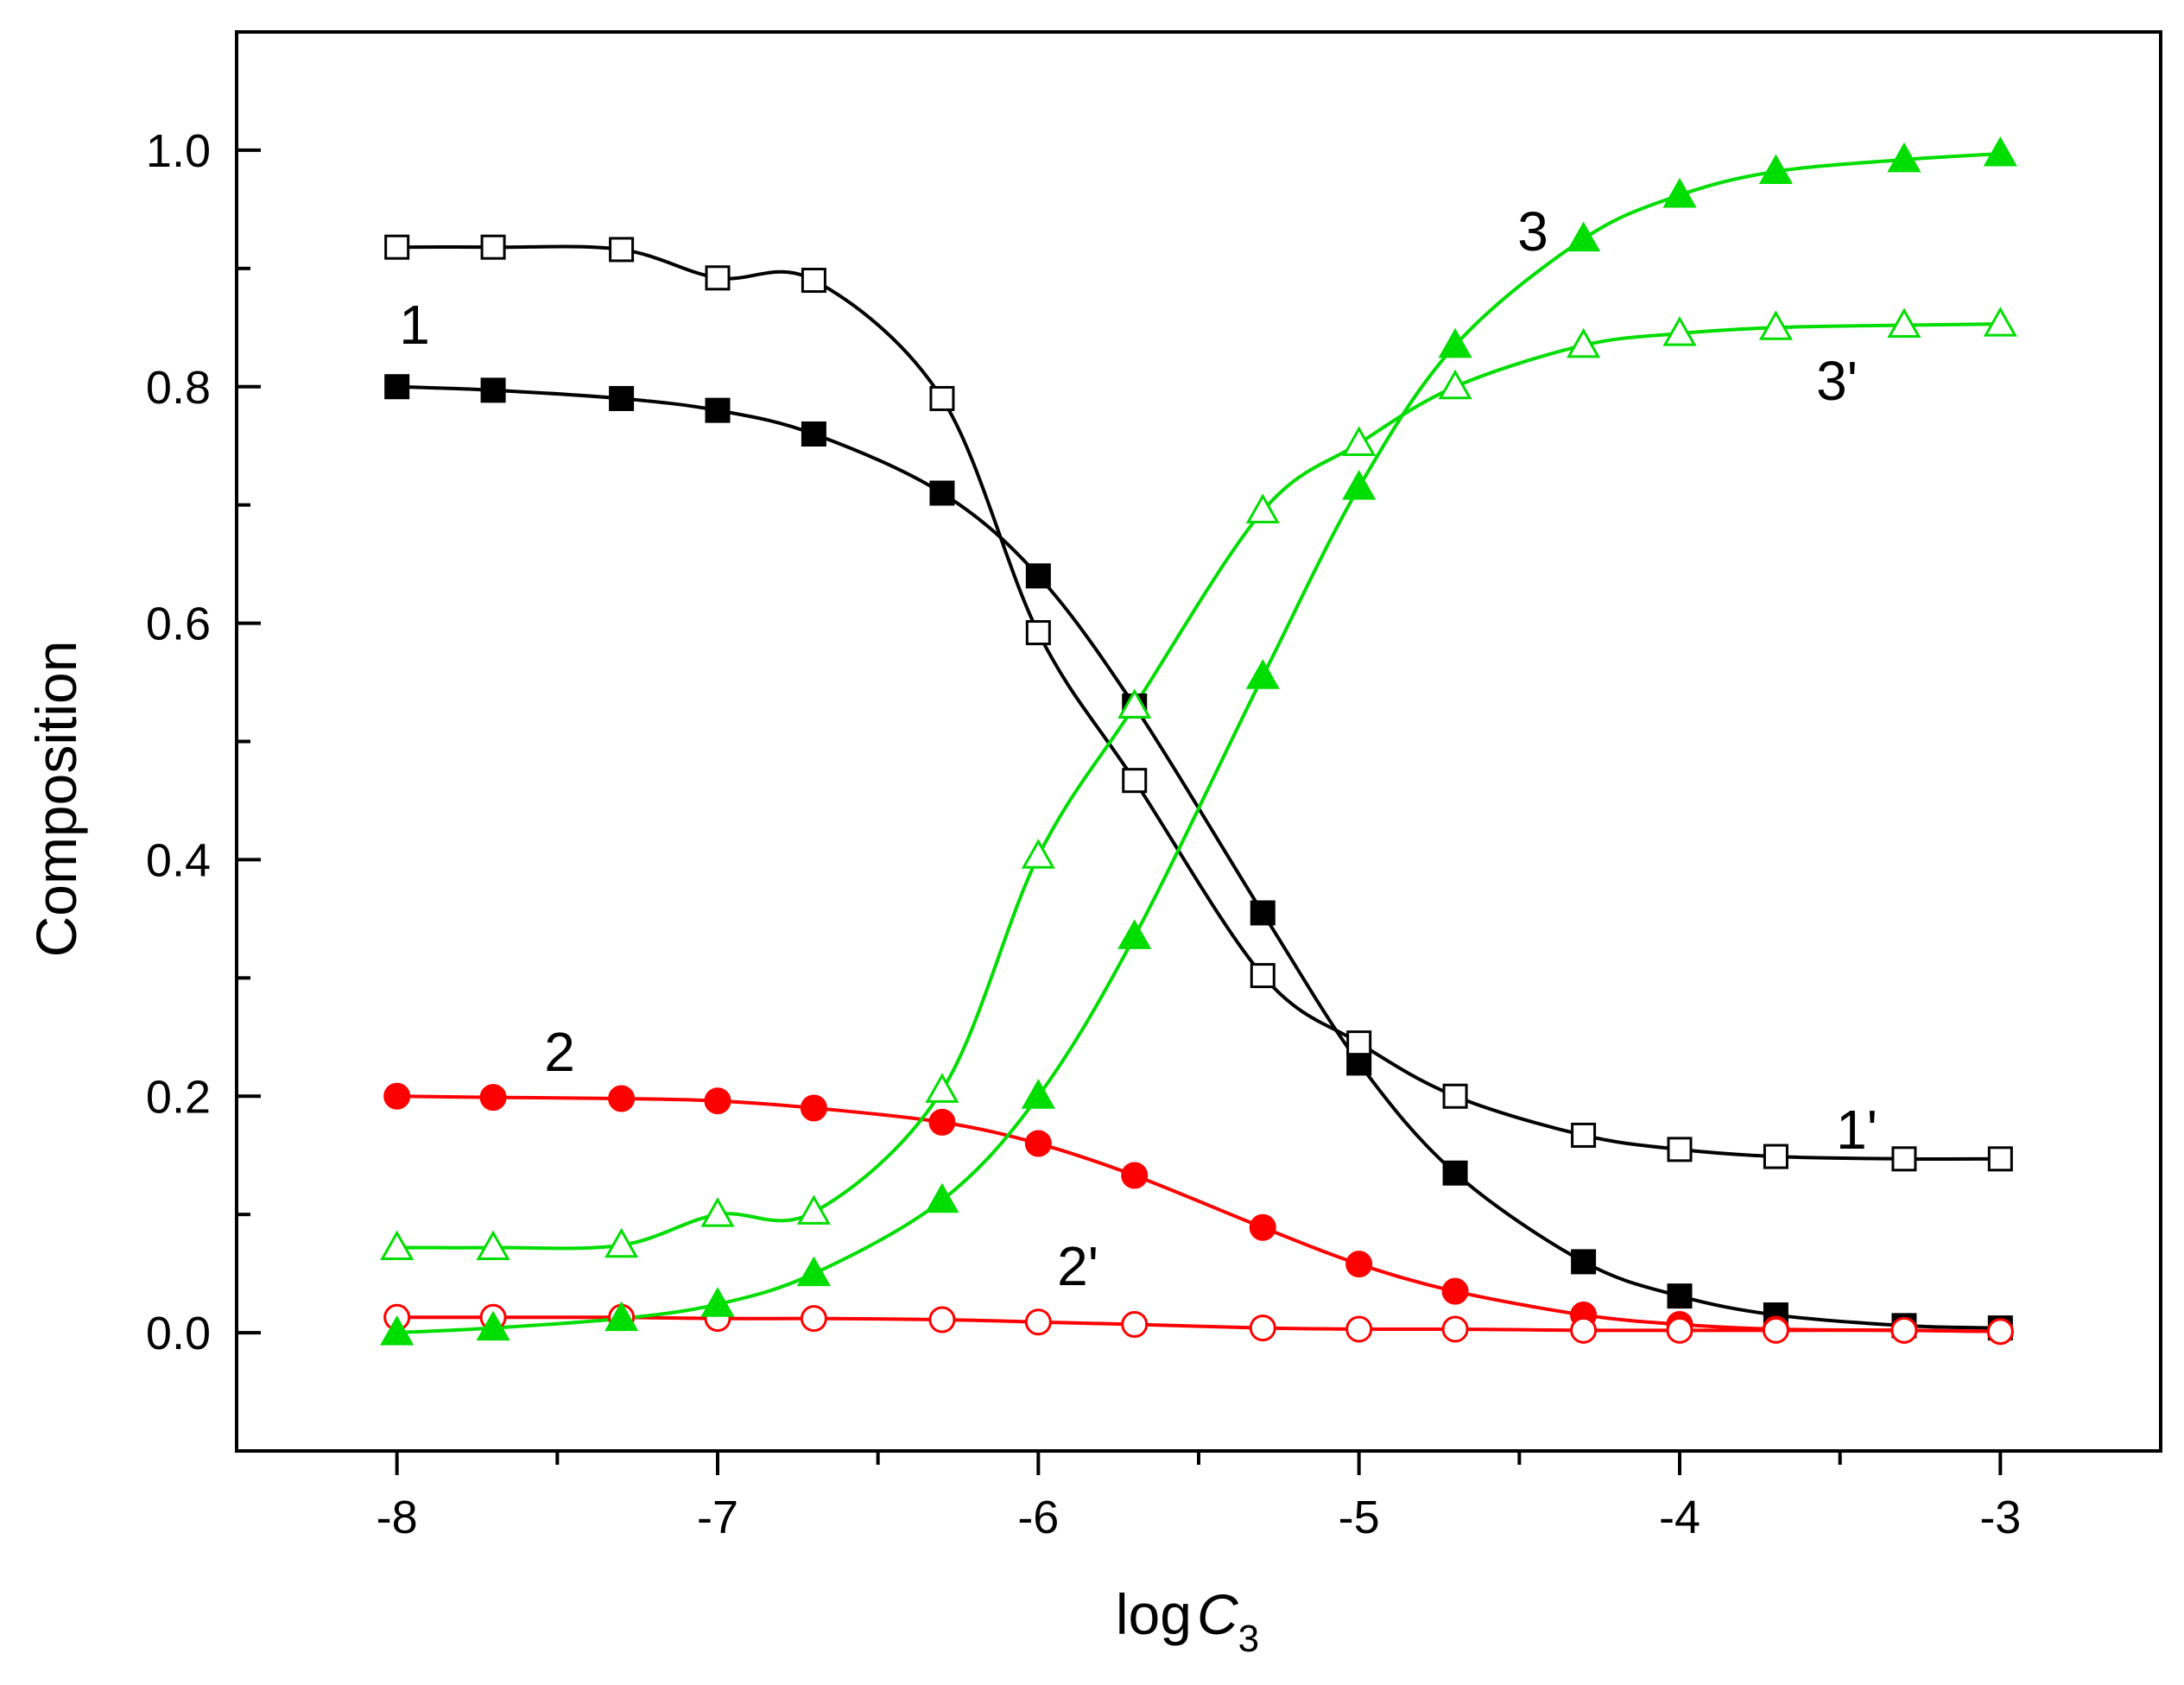  I want to click on x-tick-label: -4, so click(1679, 1518).